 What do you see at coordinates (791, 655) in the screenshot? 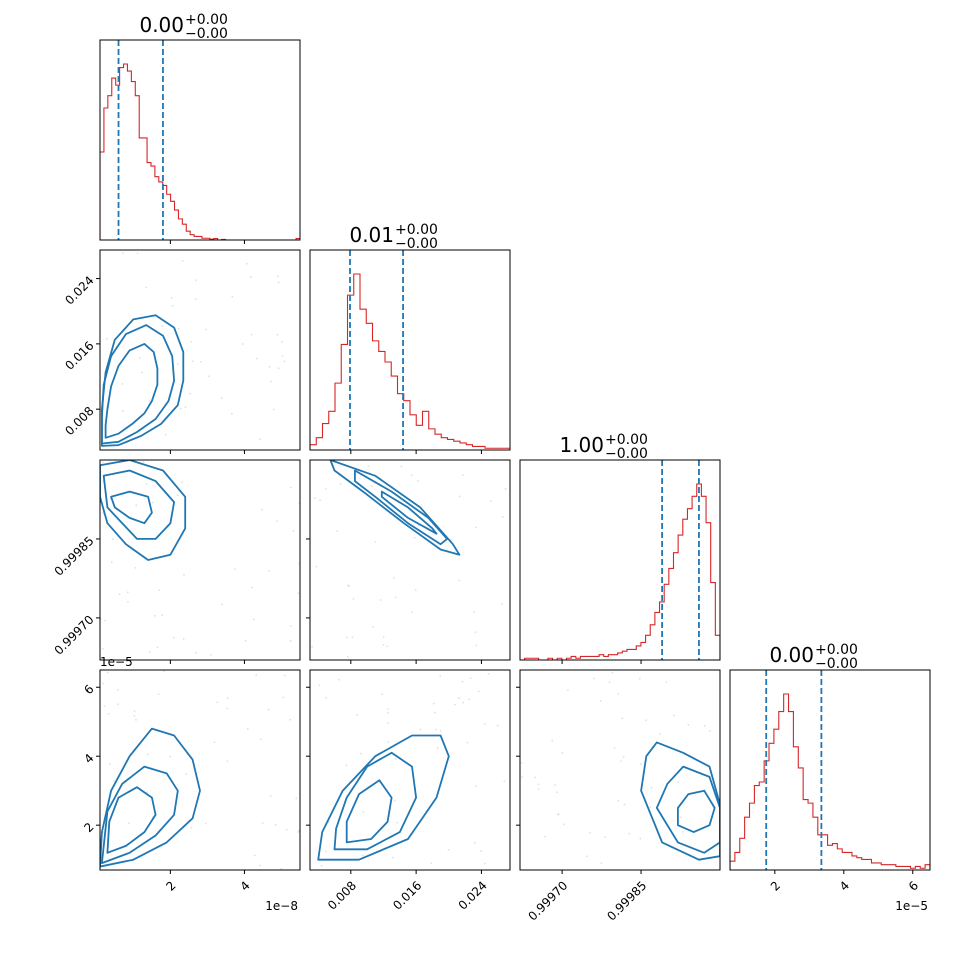
I see `panel-title-value-3: 0.00` at bounding box center [791, 655].